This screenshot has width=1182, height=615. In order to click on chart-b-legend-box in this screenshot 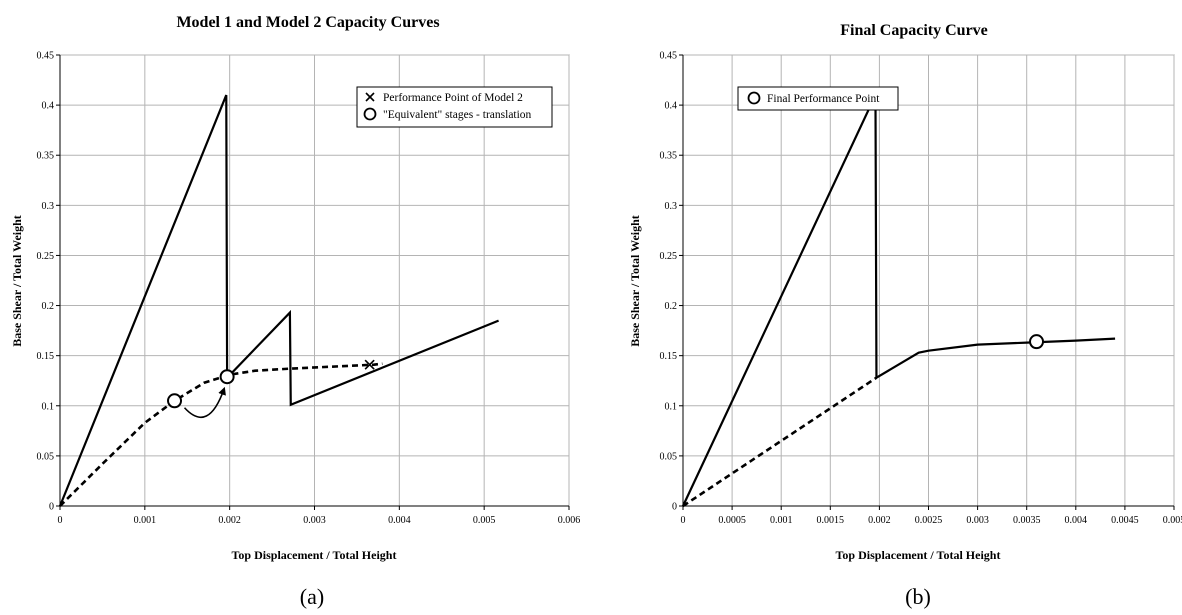, I will do `click(818, 98)`.